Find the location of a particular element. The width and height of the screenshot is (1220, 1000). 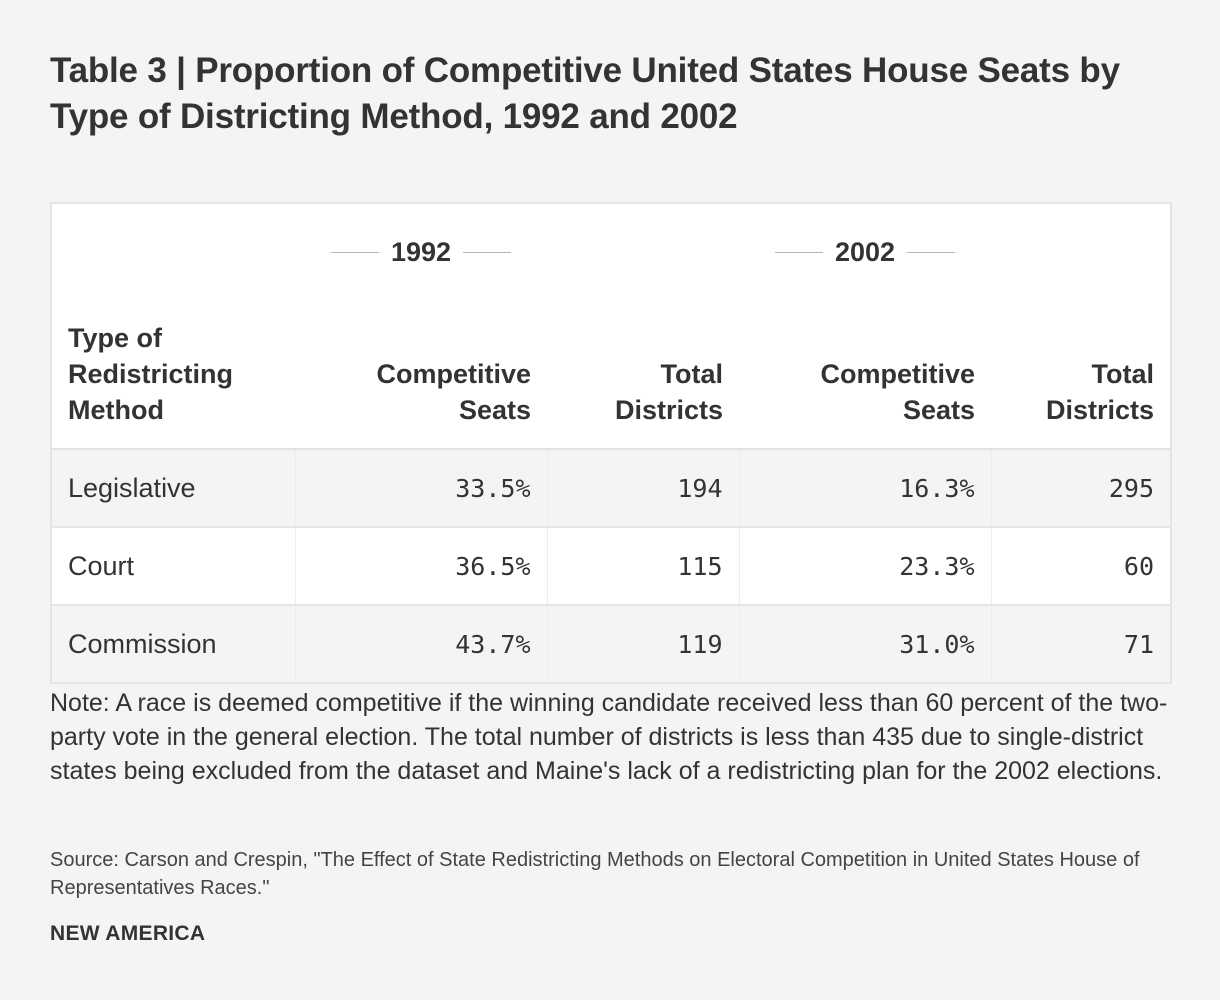

column-header-competitive-2002: Competitive Seats is located at coordinates (897, 392).